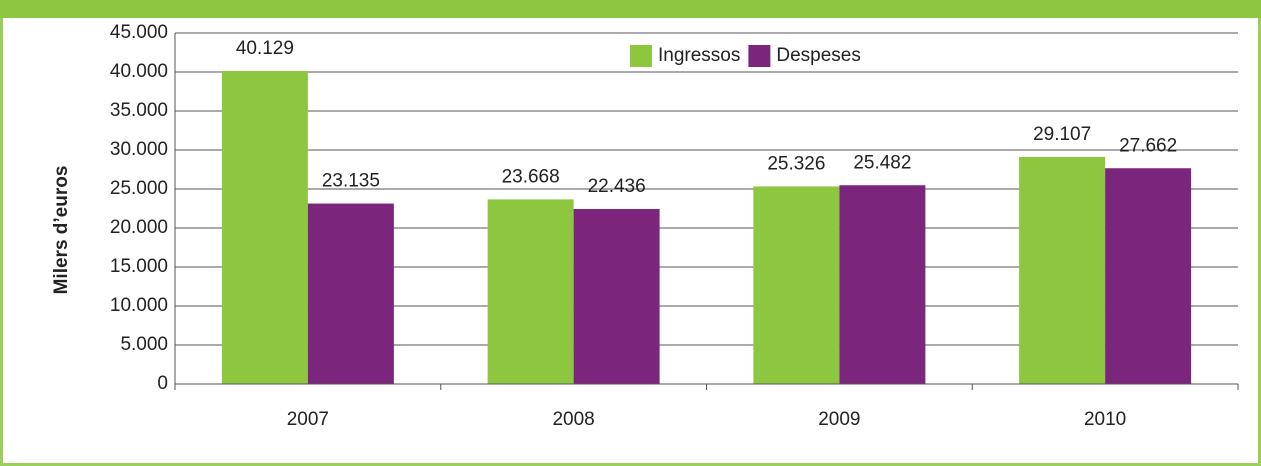  What do you see at coordinates (162, 383) in the screenshot?
I see `y-tick-label: 0` at bounding box center [162, 383].